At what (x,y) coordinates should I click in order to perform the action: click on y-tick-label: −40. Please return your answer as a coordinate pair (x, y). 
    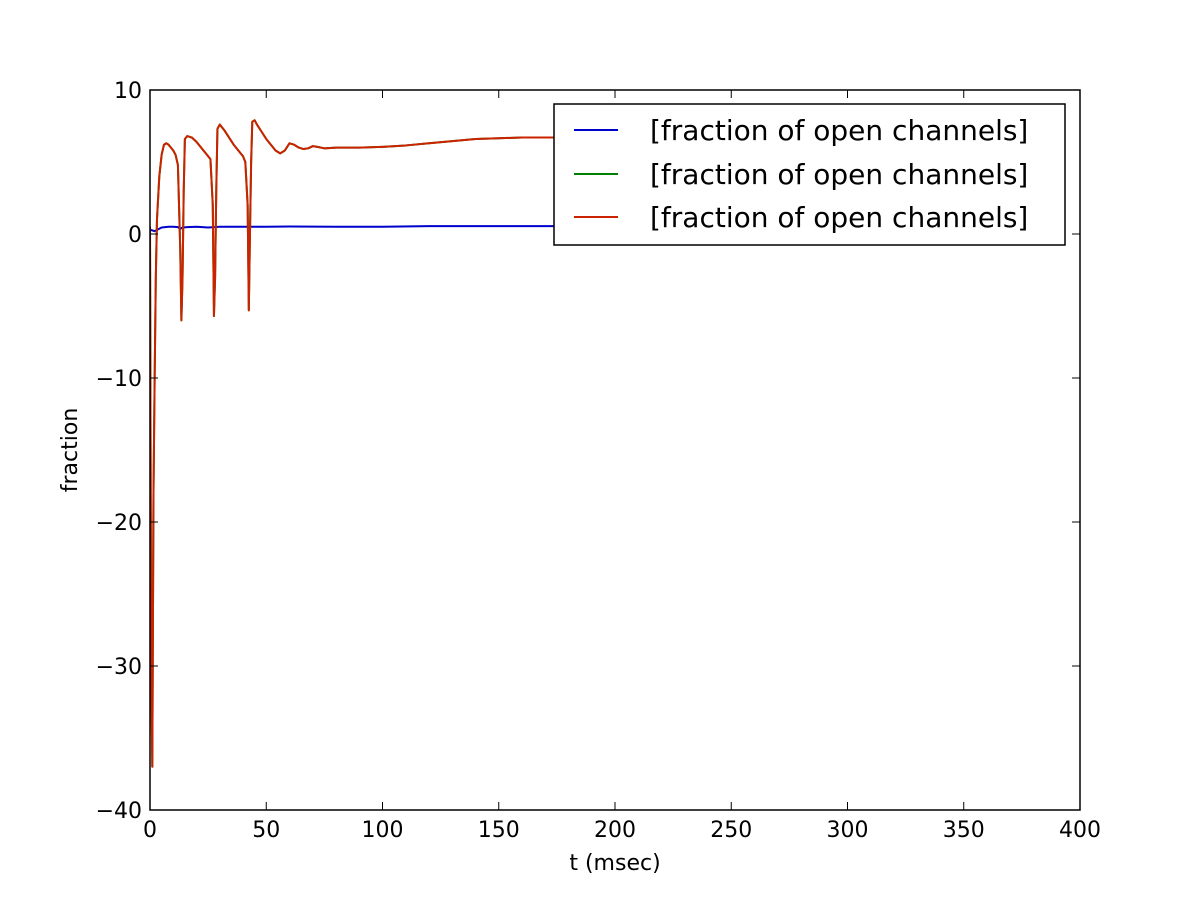
    Looking at the image, I should click on (119, 811).